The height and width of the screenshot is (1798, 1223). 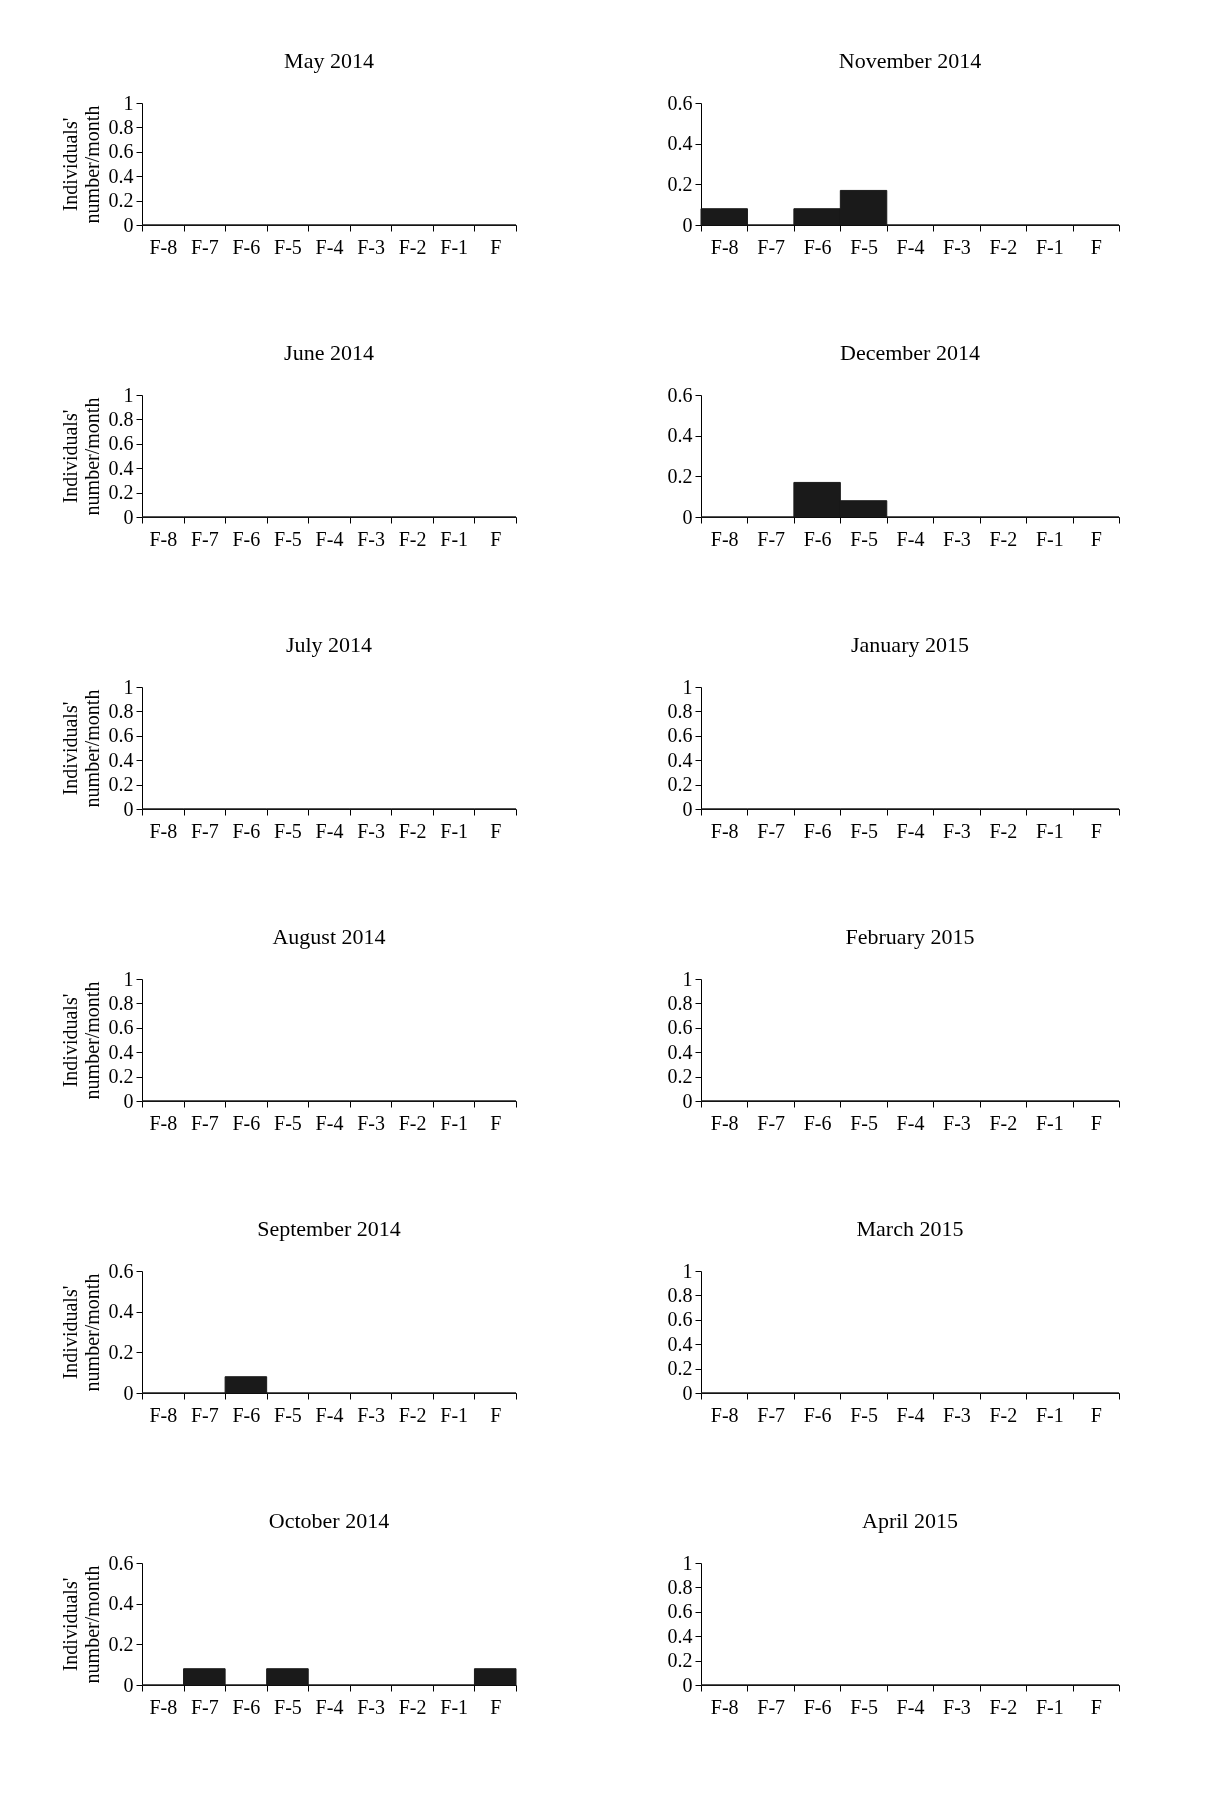 What do you see at coordinates (910, 60) in the screenshot?
I see `chart-title: November 2014` at bounding box center [910, 60].